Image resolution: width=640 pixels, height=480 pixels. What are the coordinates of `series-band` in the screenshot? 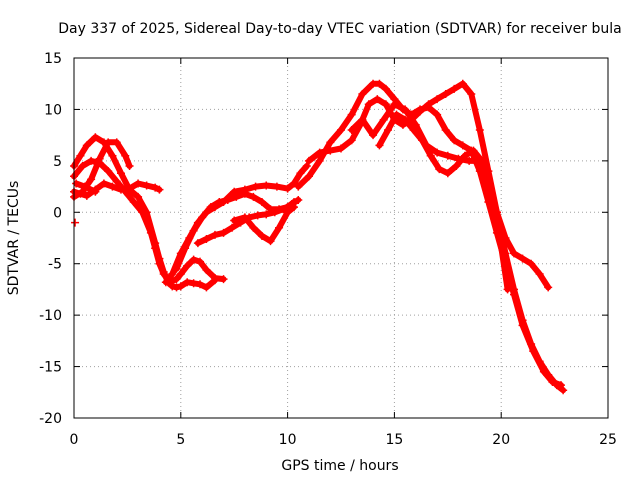 It's located at (264, 224).